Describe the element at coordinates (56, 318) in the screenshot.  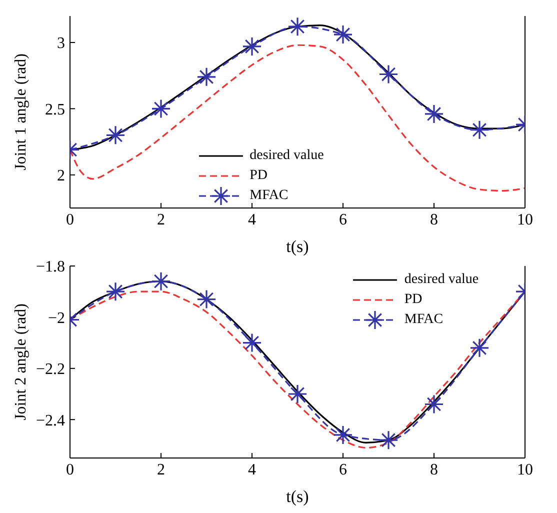
I see `y-tick-label: −2` at that location.